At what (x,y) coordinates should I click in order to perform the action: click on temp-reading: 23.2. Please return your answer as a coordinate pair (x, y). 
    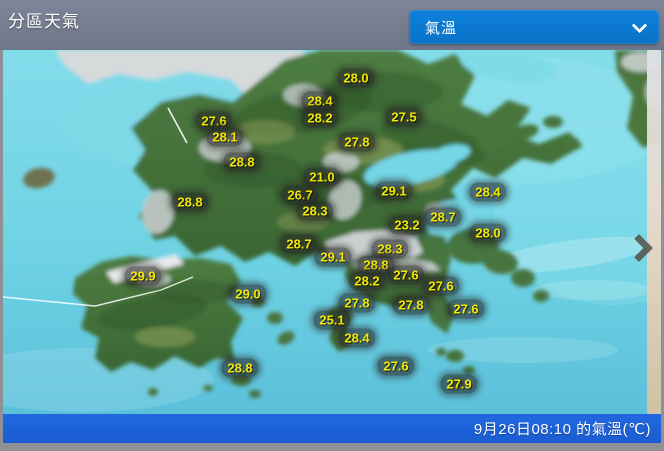
    Looking at the image, I should click on (407, 225).